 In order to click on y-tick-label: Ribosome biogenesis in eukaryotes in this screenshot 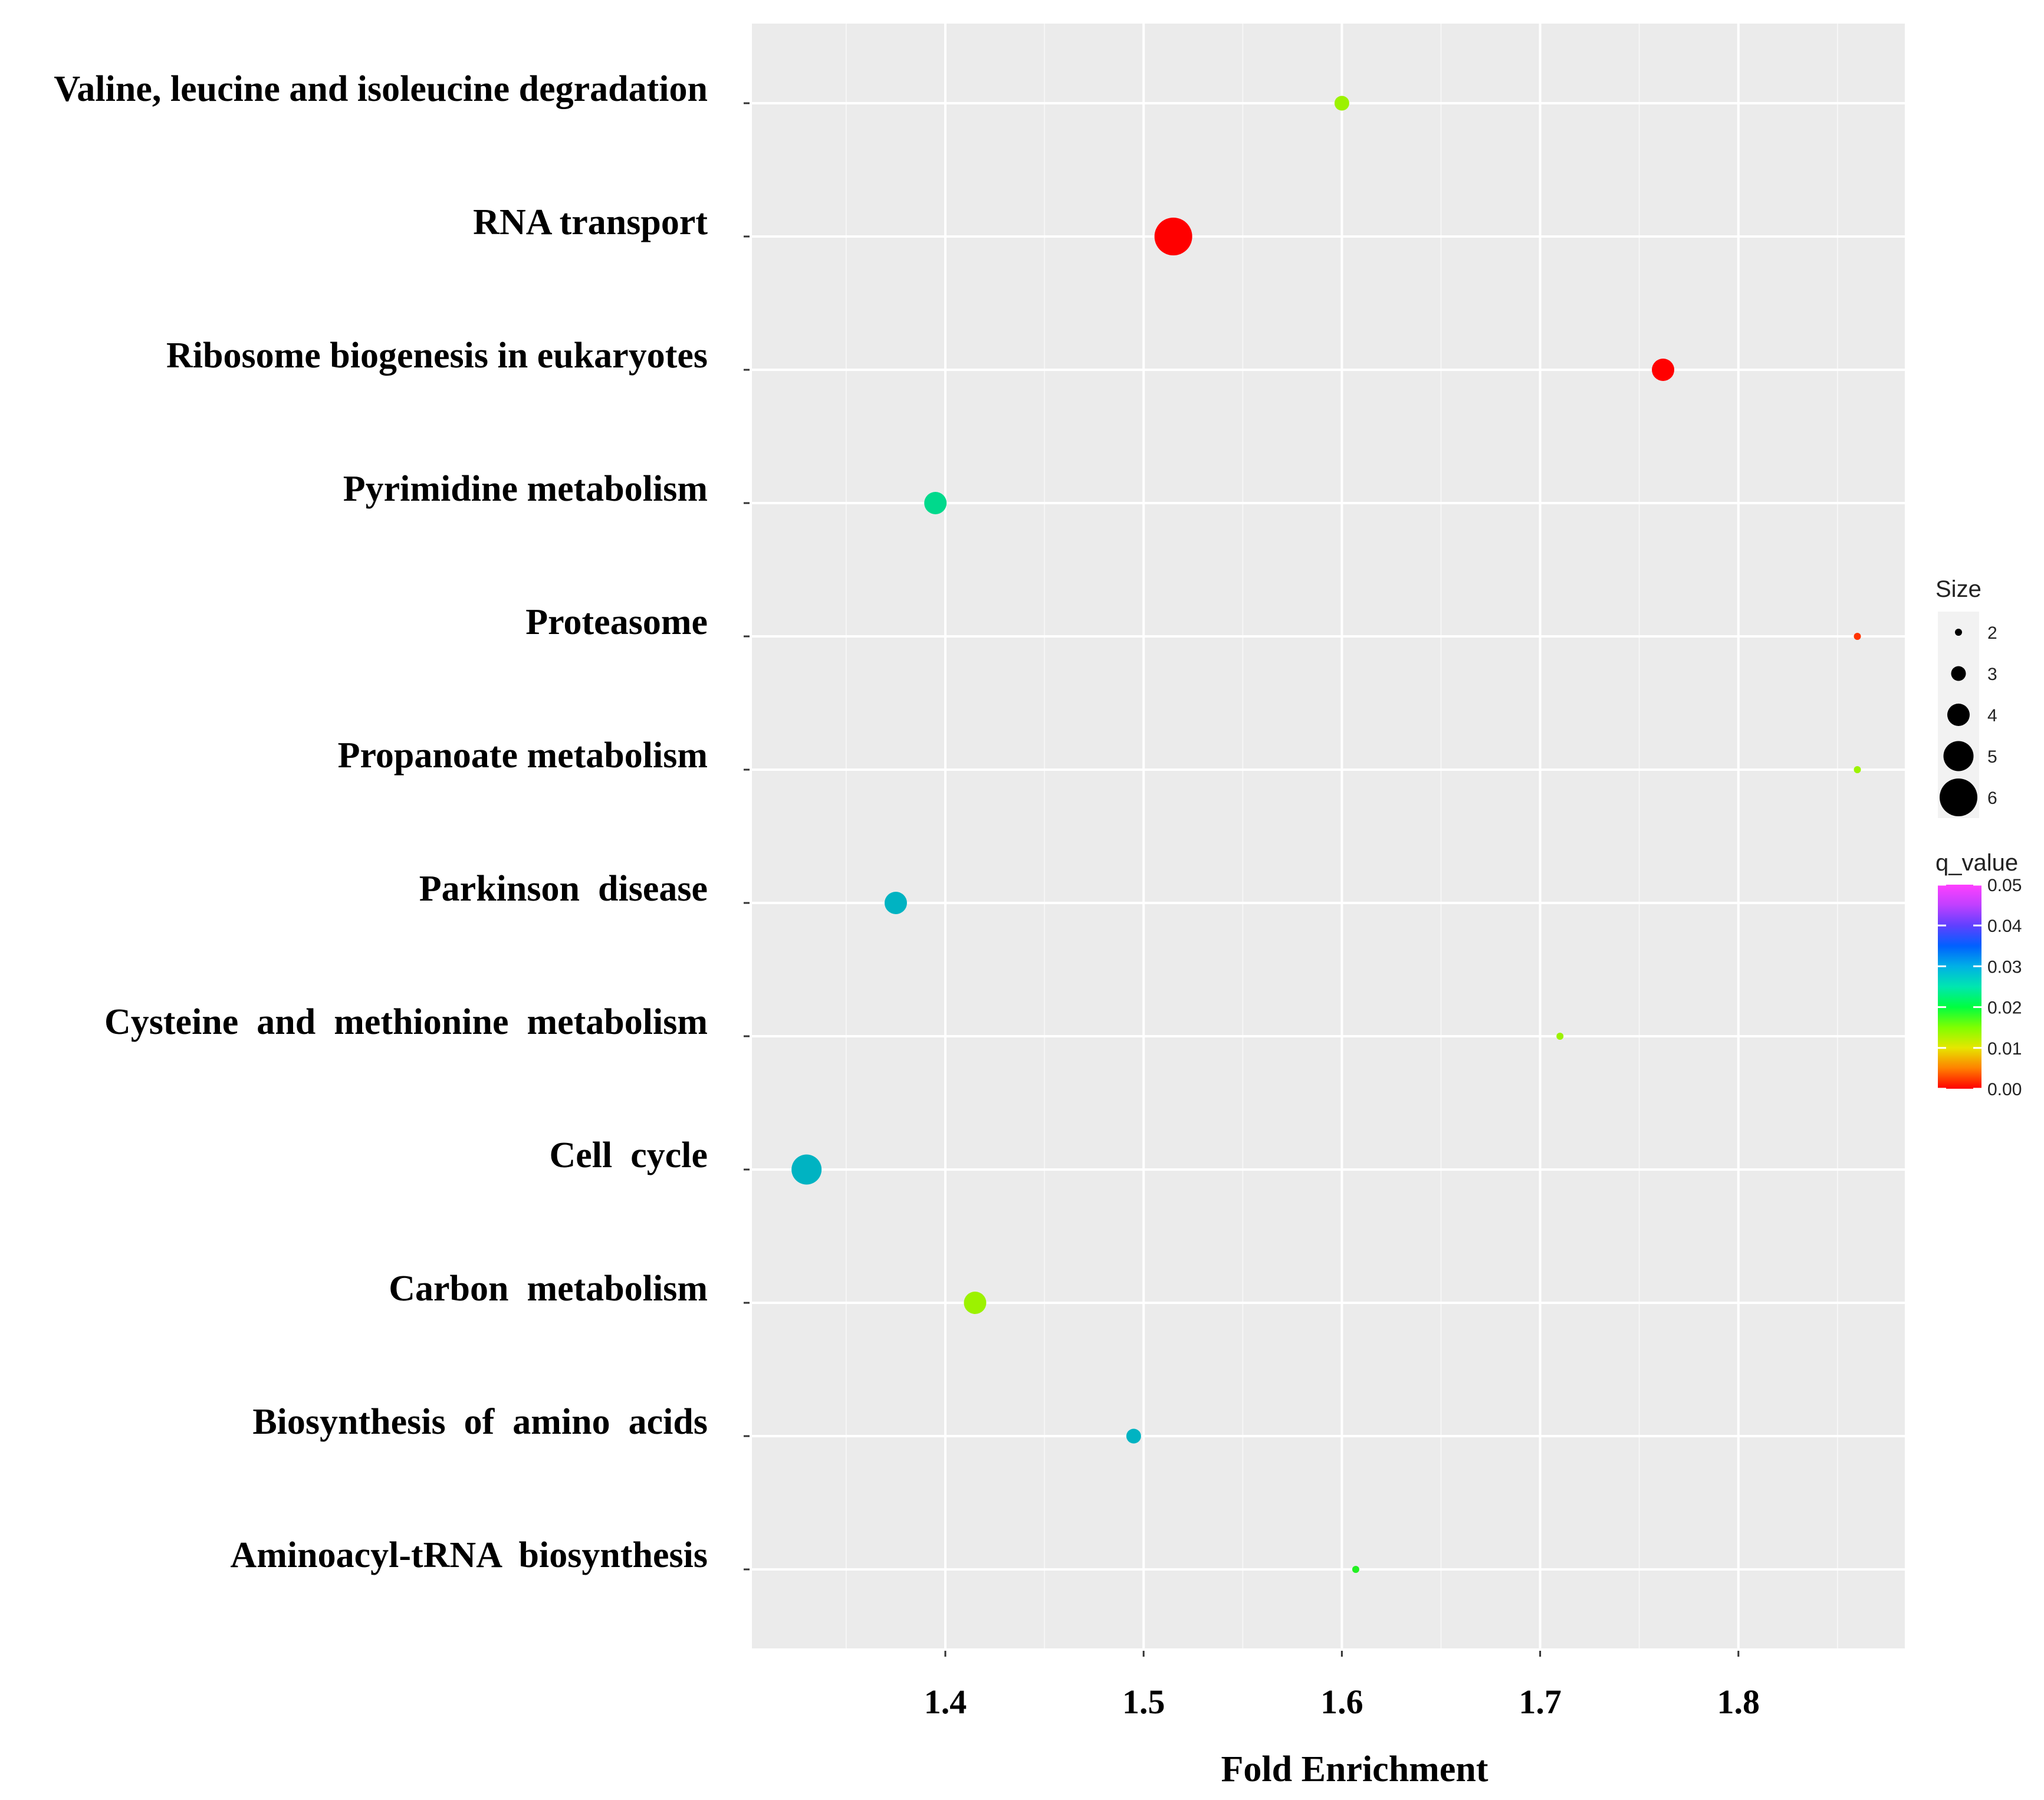, I will do `click(437, 356)`.